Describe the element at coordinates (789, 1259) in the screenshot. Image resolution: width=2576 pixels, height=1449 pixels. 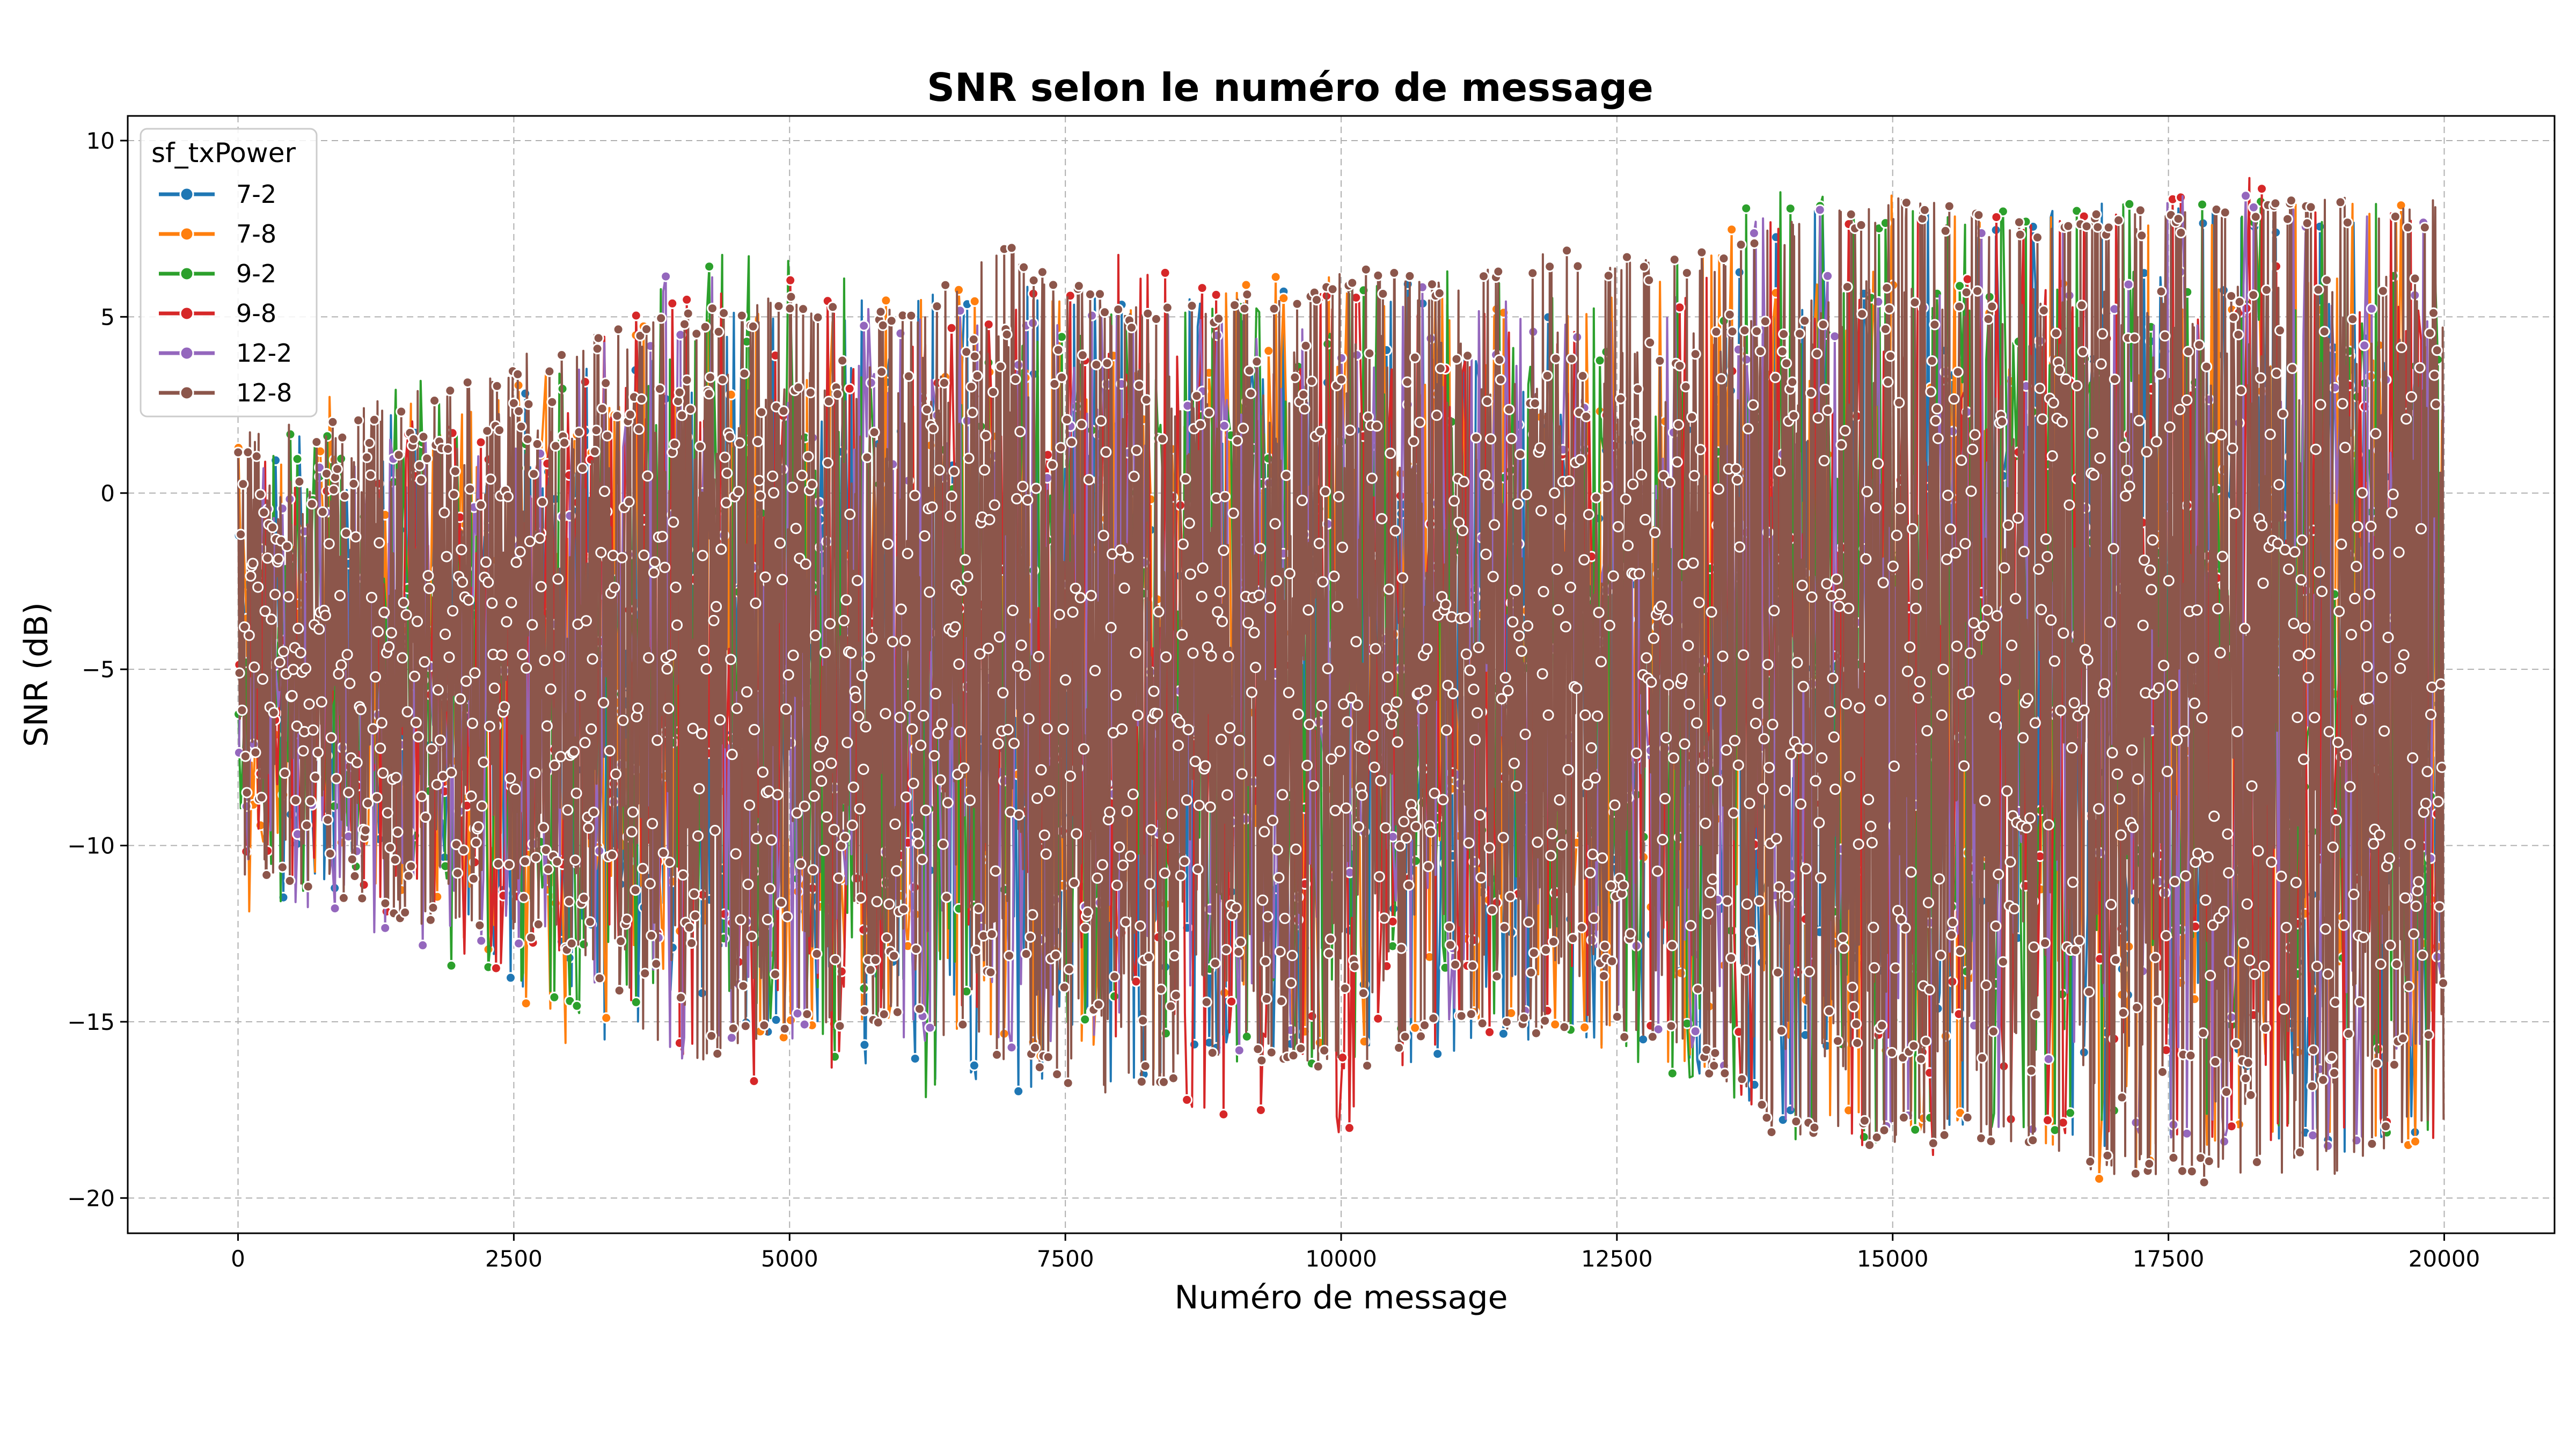
I see `x-tick-label: 5000` at that location.